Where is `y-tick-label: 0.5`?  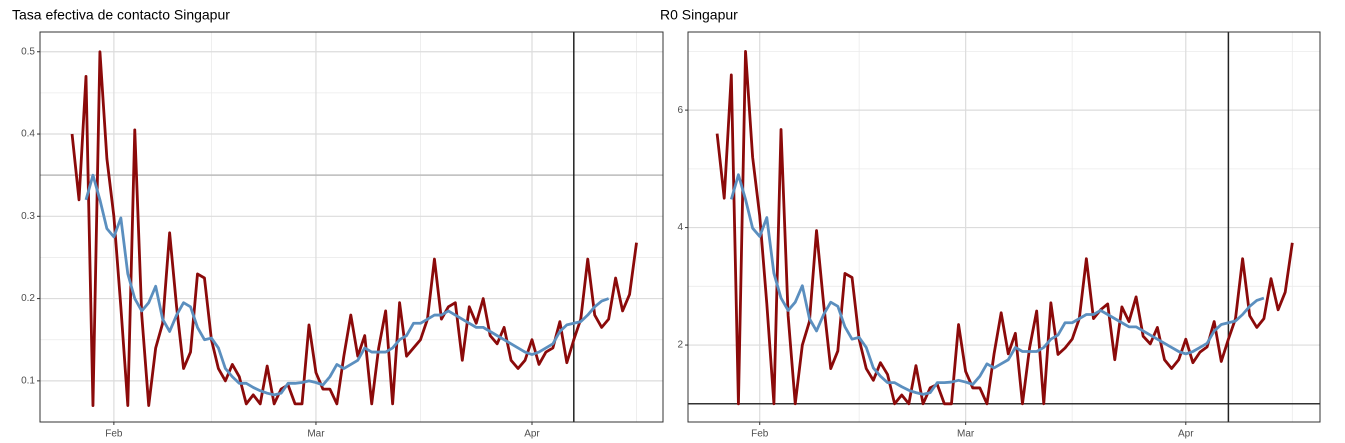
y-tick-label: 0.5 is located at coordinates (28, 51).